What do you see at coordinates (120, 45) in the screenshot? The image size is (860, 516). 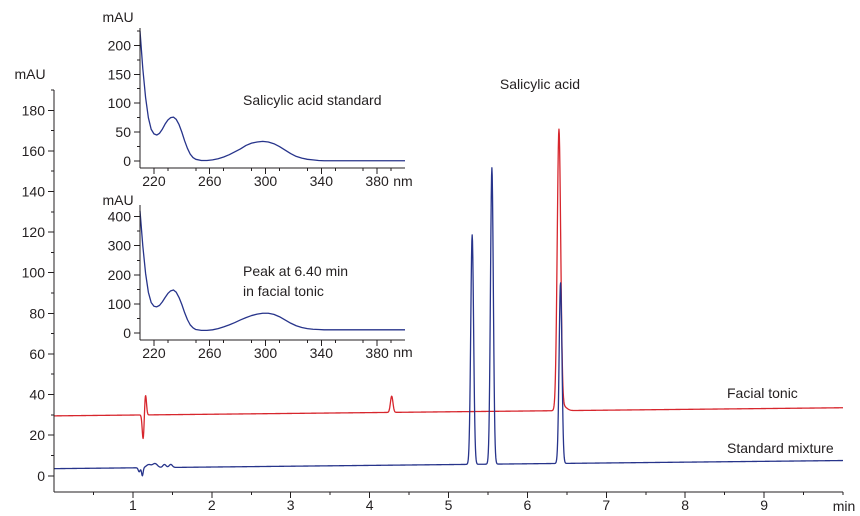 I see `inset-standard-y-tick-label: 200` at bounding box center [120, 45].